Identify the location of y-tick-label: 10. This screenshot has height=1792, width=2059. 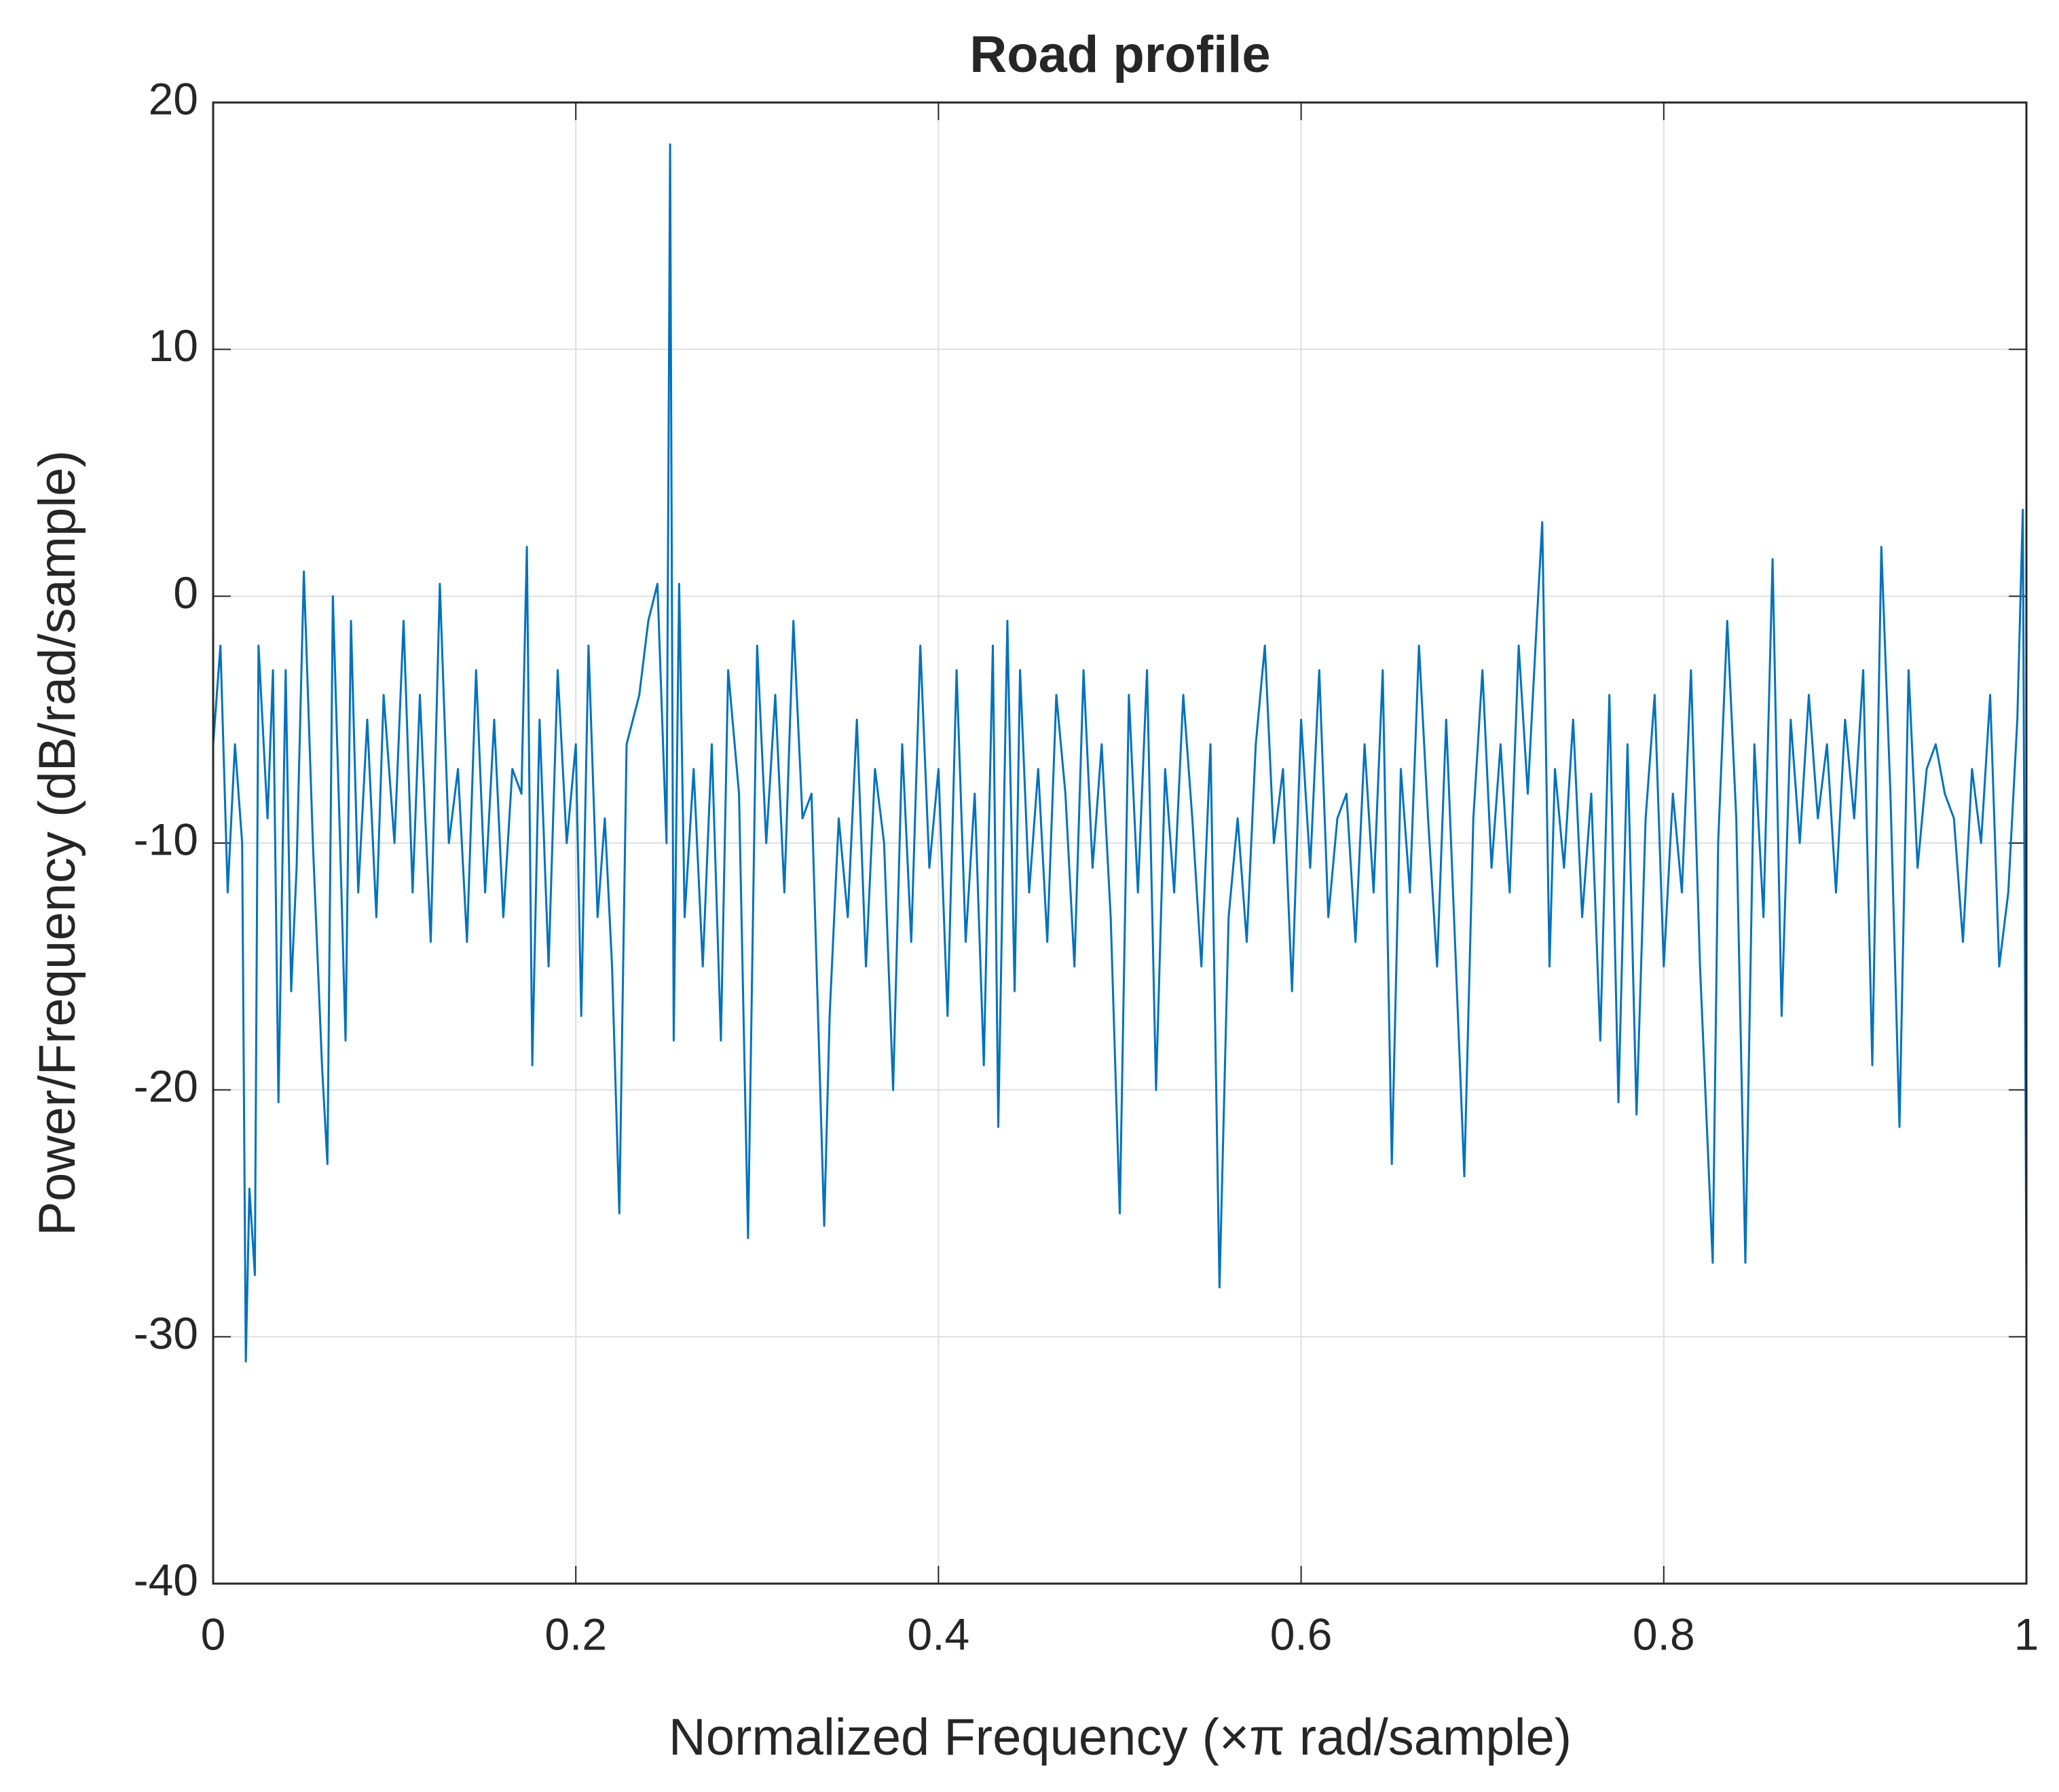
(173, 345).